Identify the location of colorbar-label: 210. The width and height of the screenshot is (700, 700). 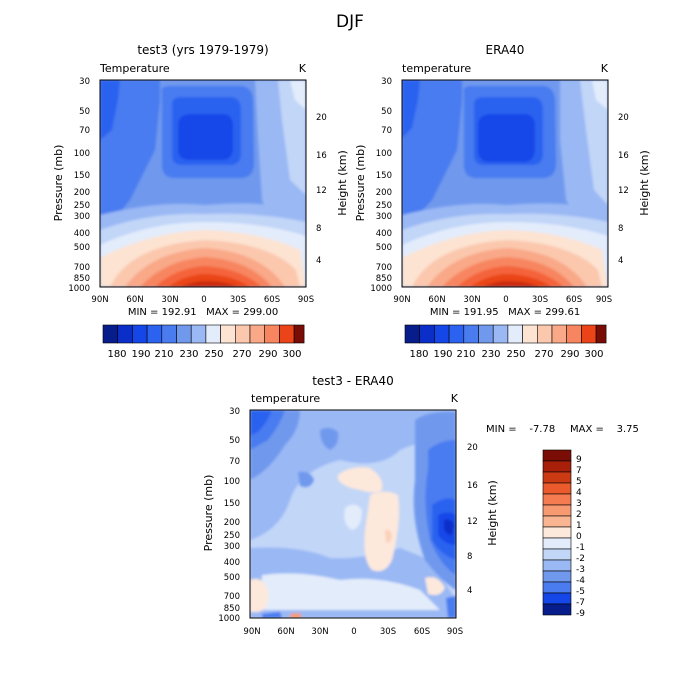
(465, 354).